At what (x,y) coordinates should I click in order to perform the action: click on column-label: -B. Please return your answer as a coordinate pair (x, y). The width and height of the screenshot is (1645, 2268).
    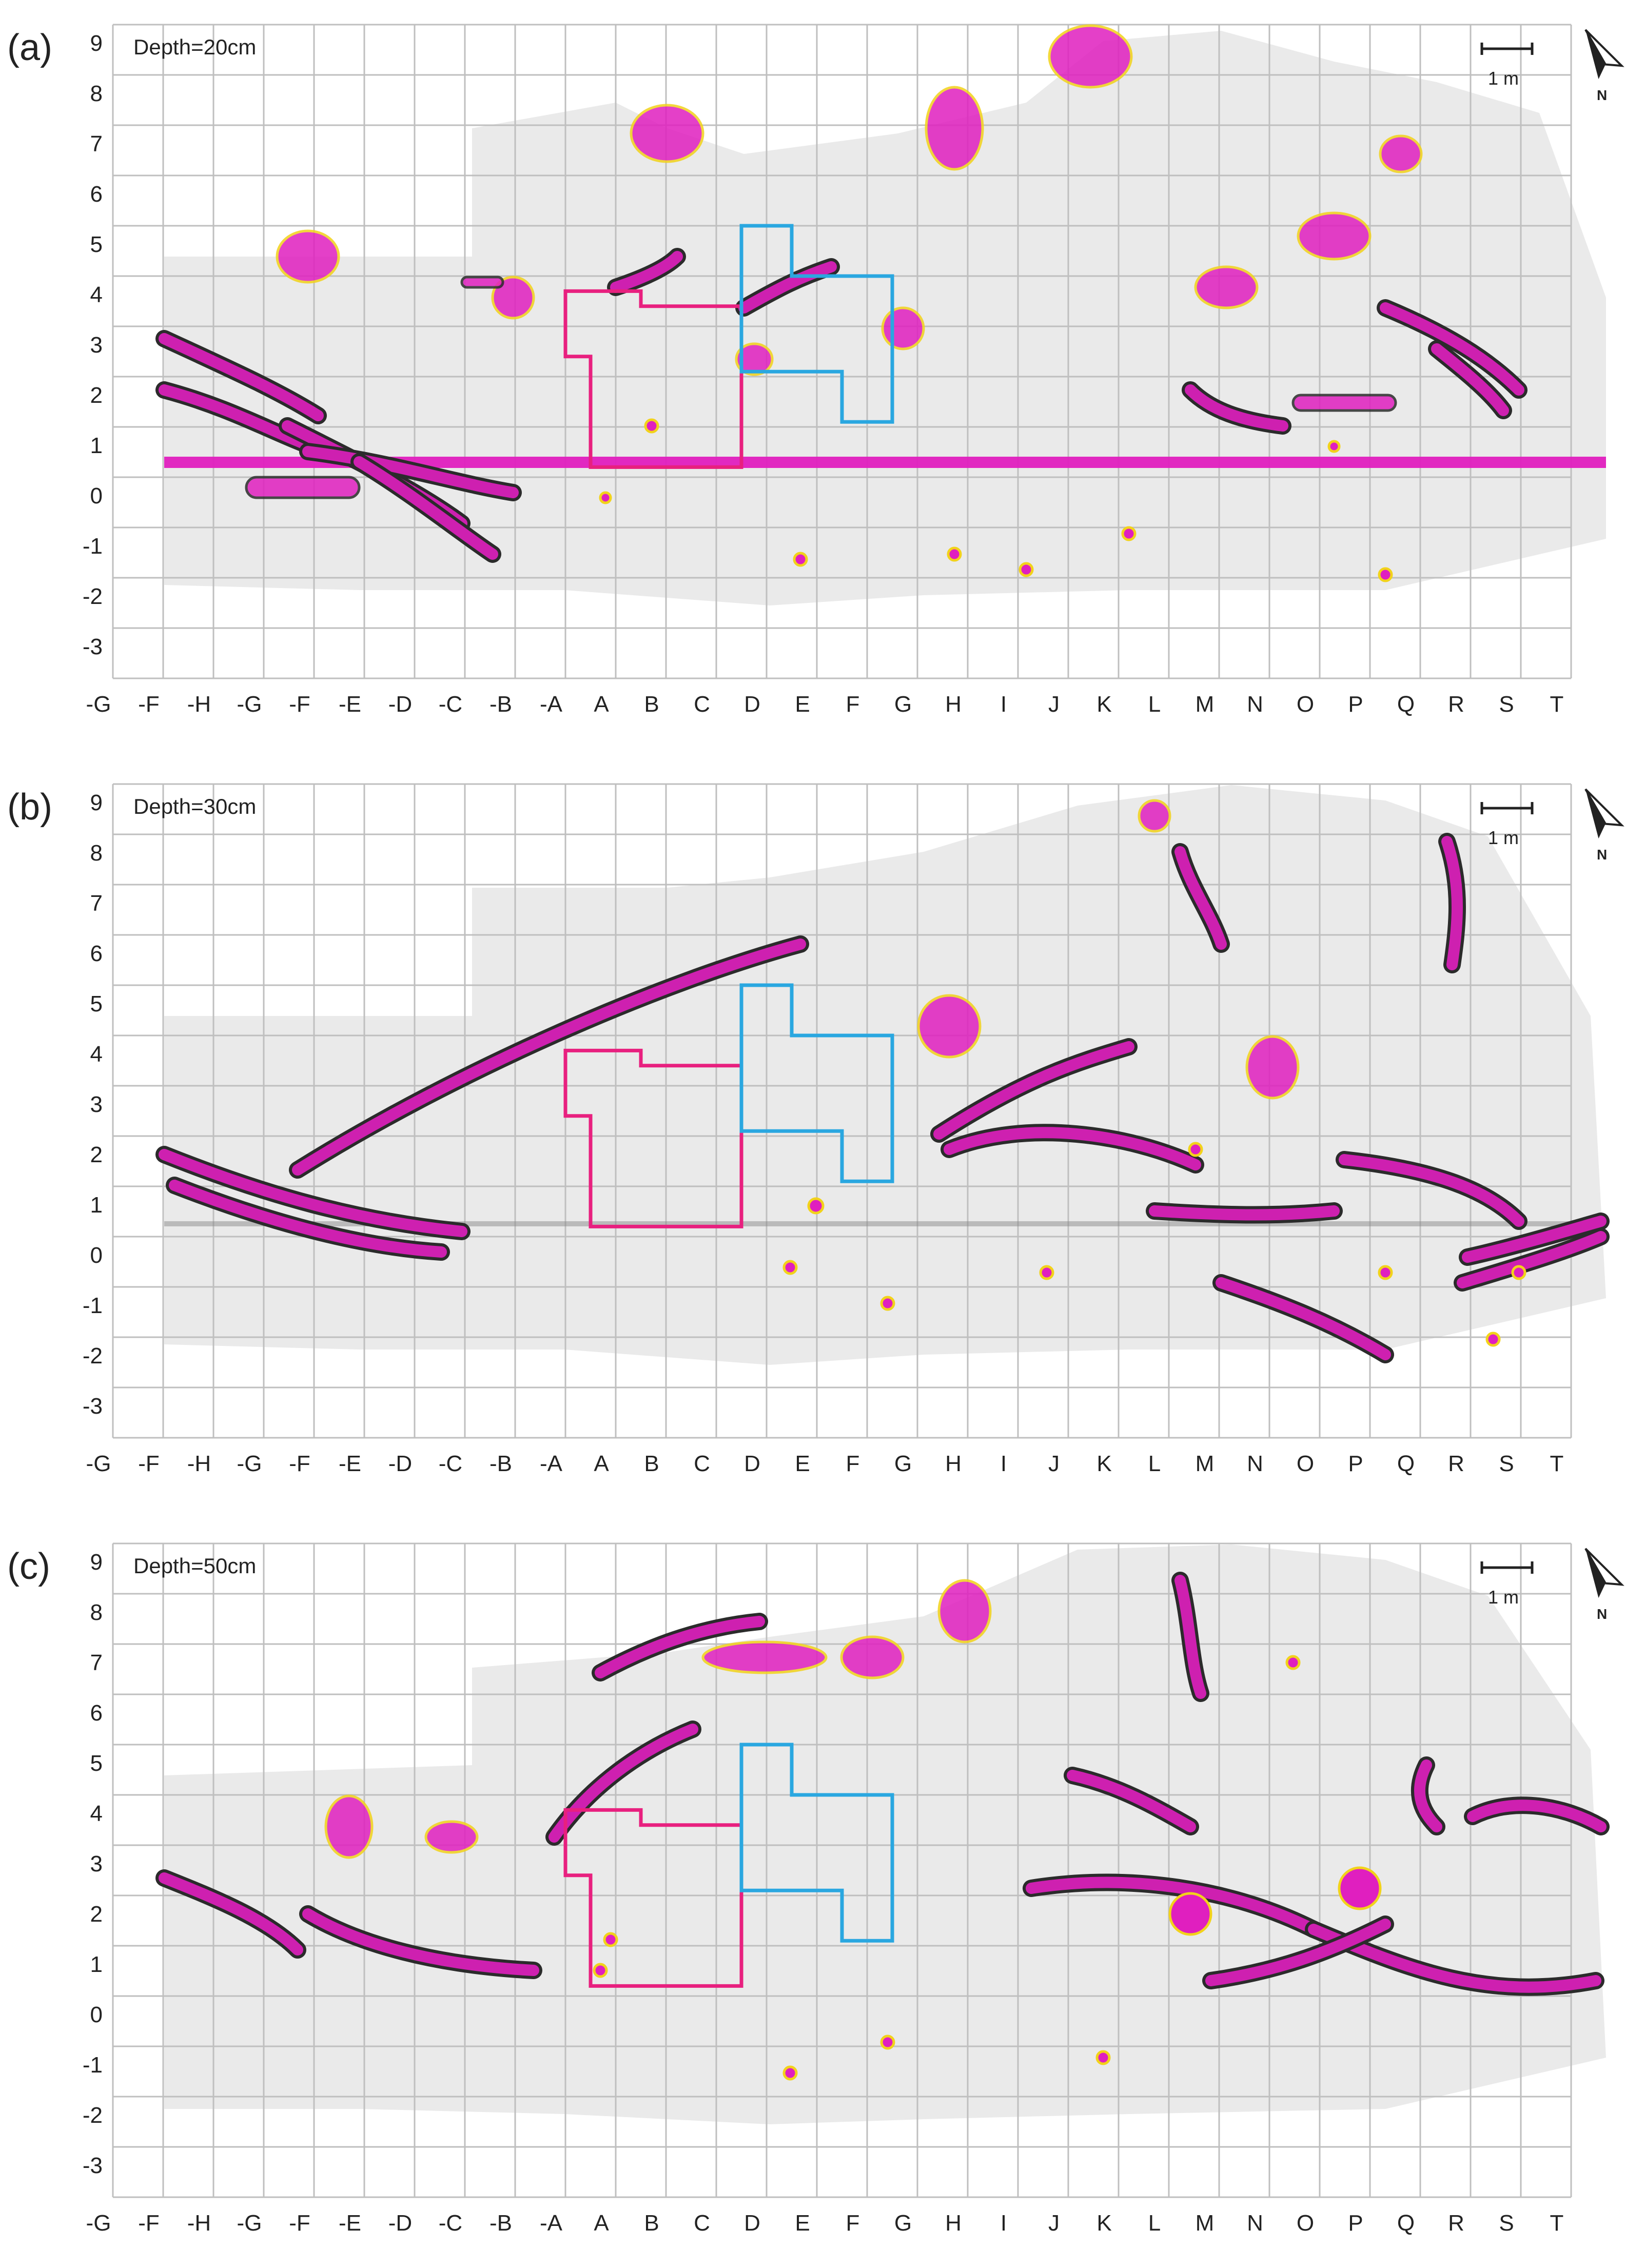
    Looking at the image, I should click on (500, 1463).